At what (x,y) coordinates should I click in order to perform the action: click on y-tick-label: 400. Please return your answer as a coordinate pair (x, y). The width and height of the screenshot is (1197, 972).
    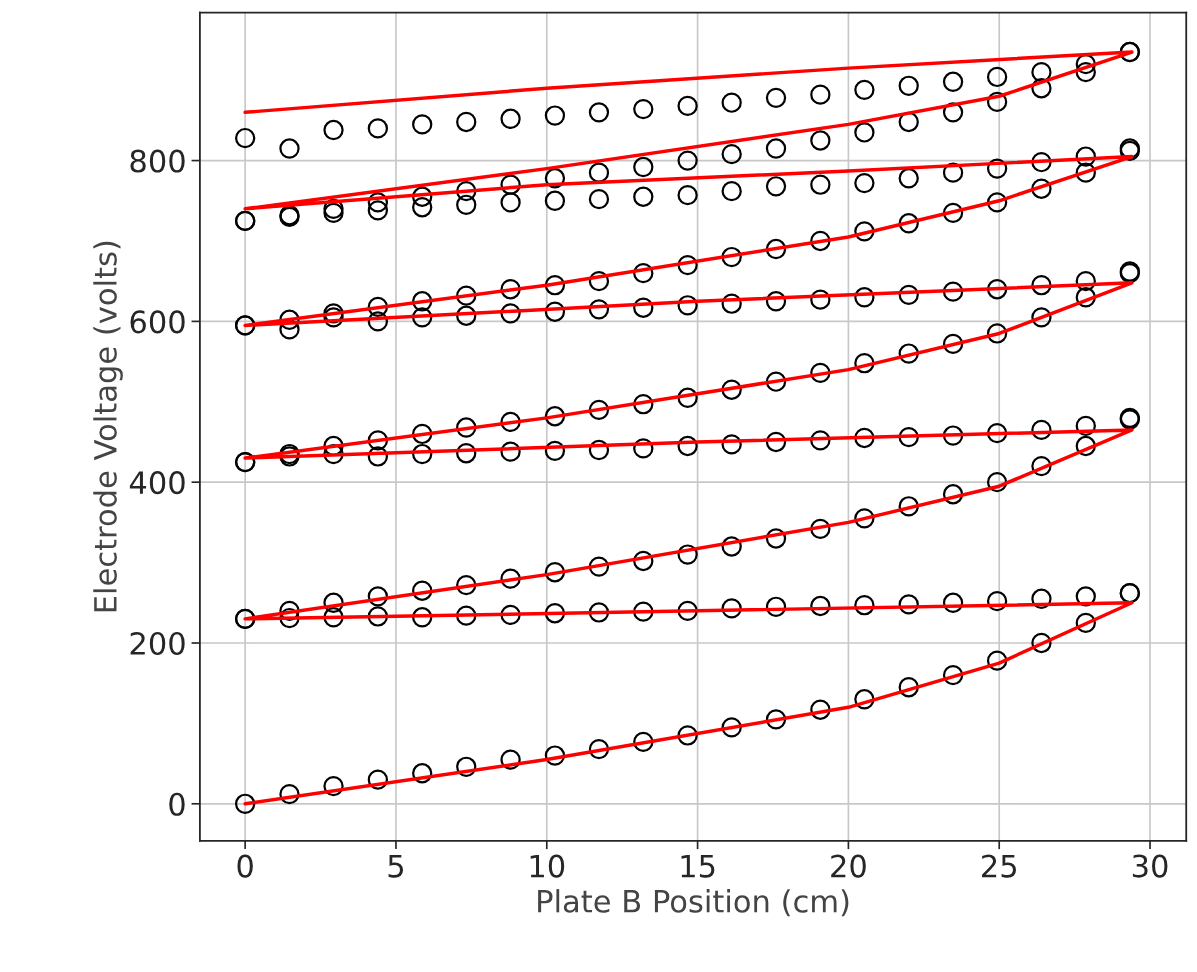
    Looking at the image, I should click on (157, 483).